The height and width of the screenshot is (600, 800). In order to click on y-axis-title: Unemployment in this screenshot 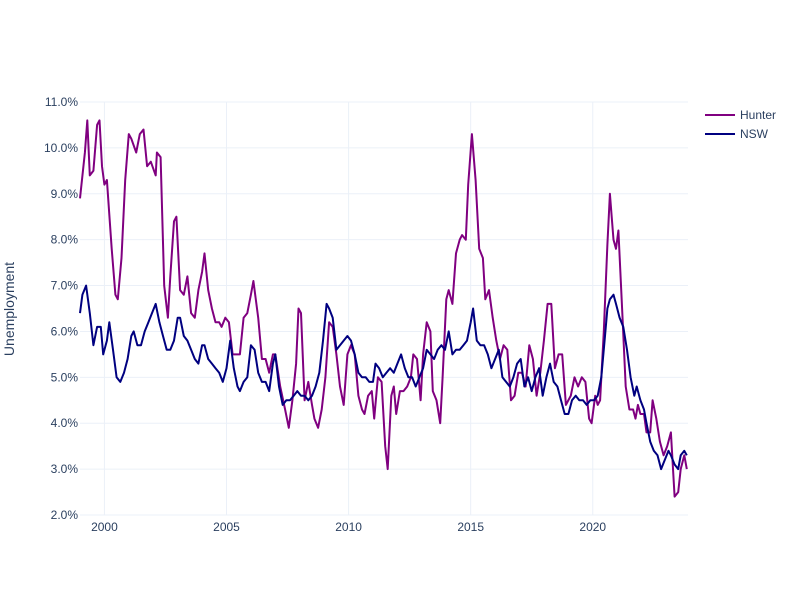, I will do `click(9, 309)`.